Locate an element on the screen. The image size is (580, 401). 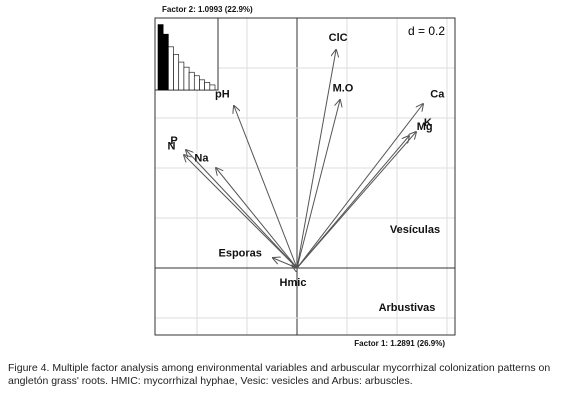
arrow-label: K is located at coordinates (428, 123).